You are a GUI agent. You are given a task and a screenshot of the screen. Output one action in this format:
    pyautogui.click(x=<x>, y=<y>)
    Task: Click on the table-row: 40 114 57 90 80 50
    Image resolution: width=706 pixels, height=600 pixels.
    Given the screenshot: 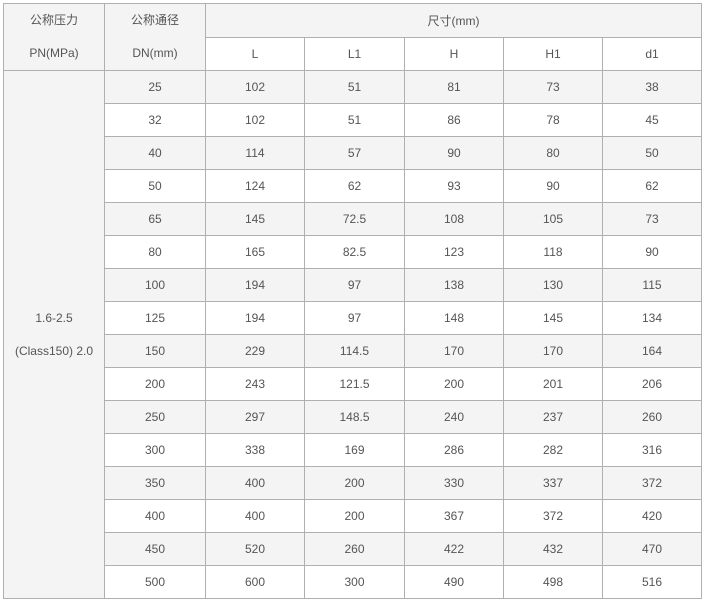 What is the action you would take?
    pyautogui.click(x=352, y=153)
    